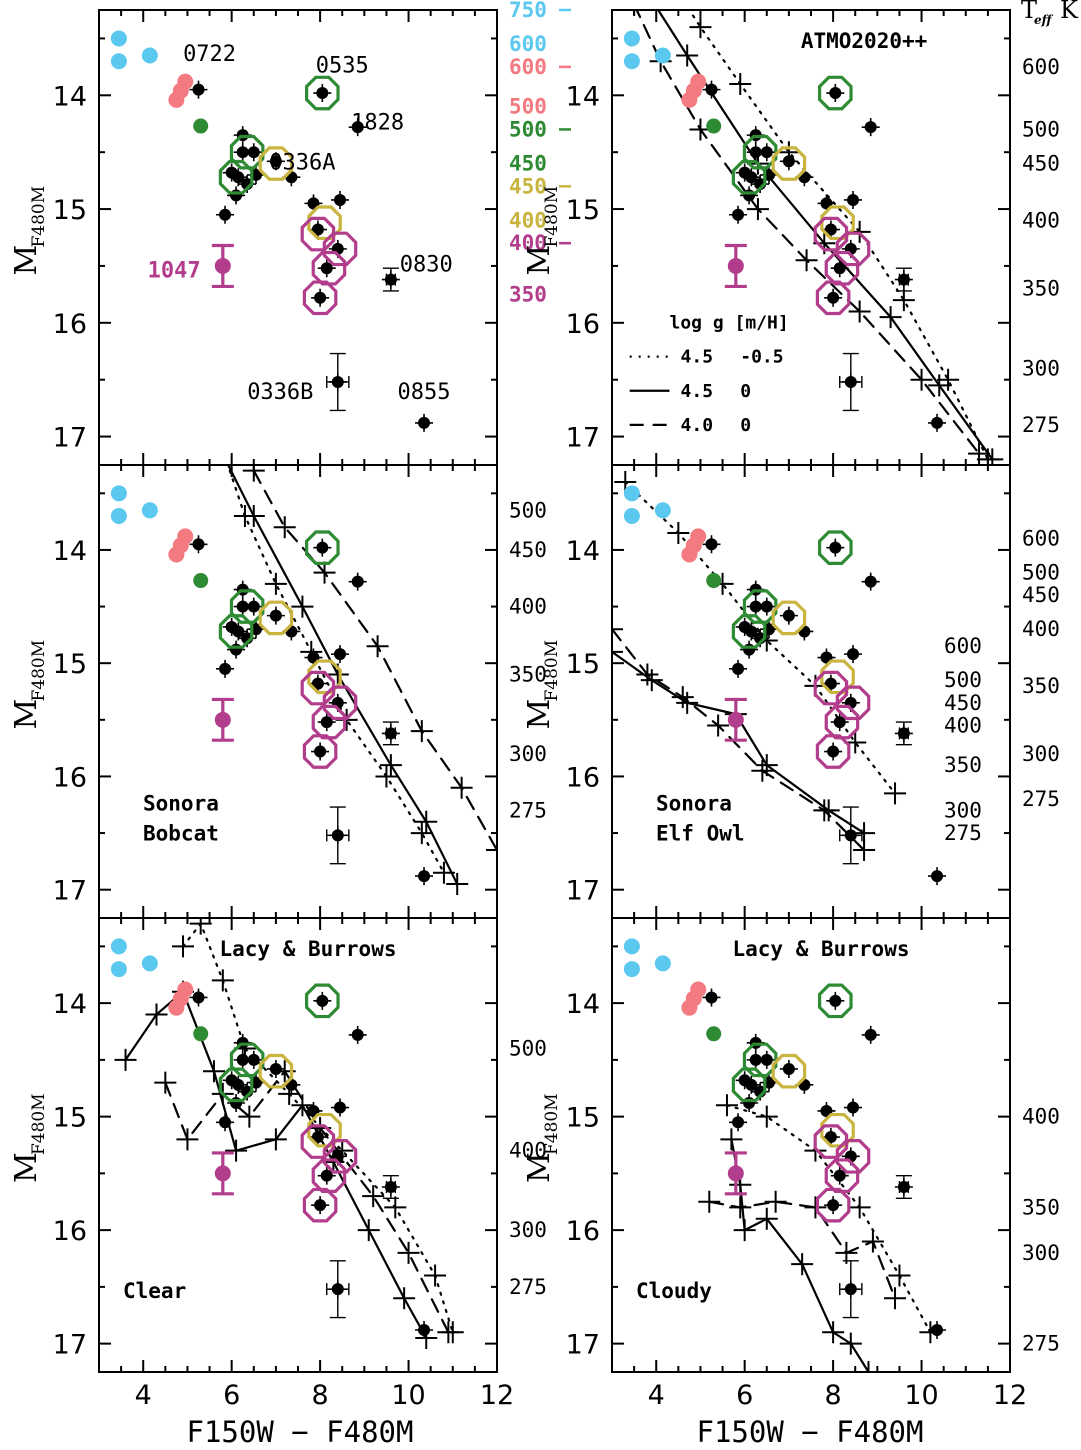 Image resolution: width=1081 pixels, height=1450 pixels. I want to click on panel-frame, so click(298, 691).